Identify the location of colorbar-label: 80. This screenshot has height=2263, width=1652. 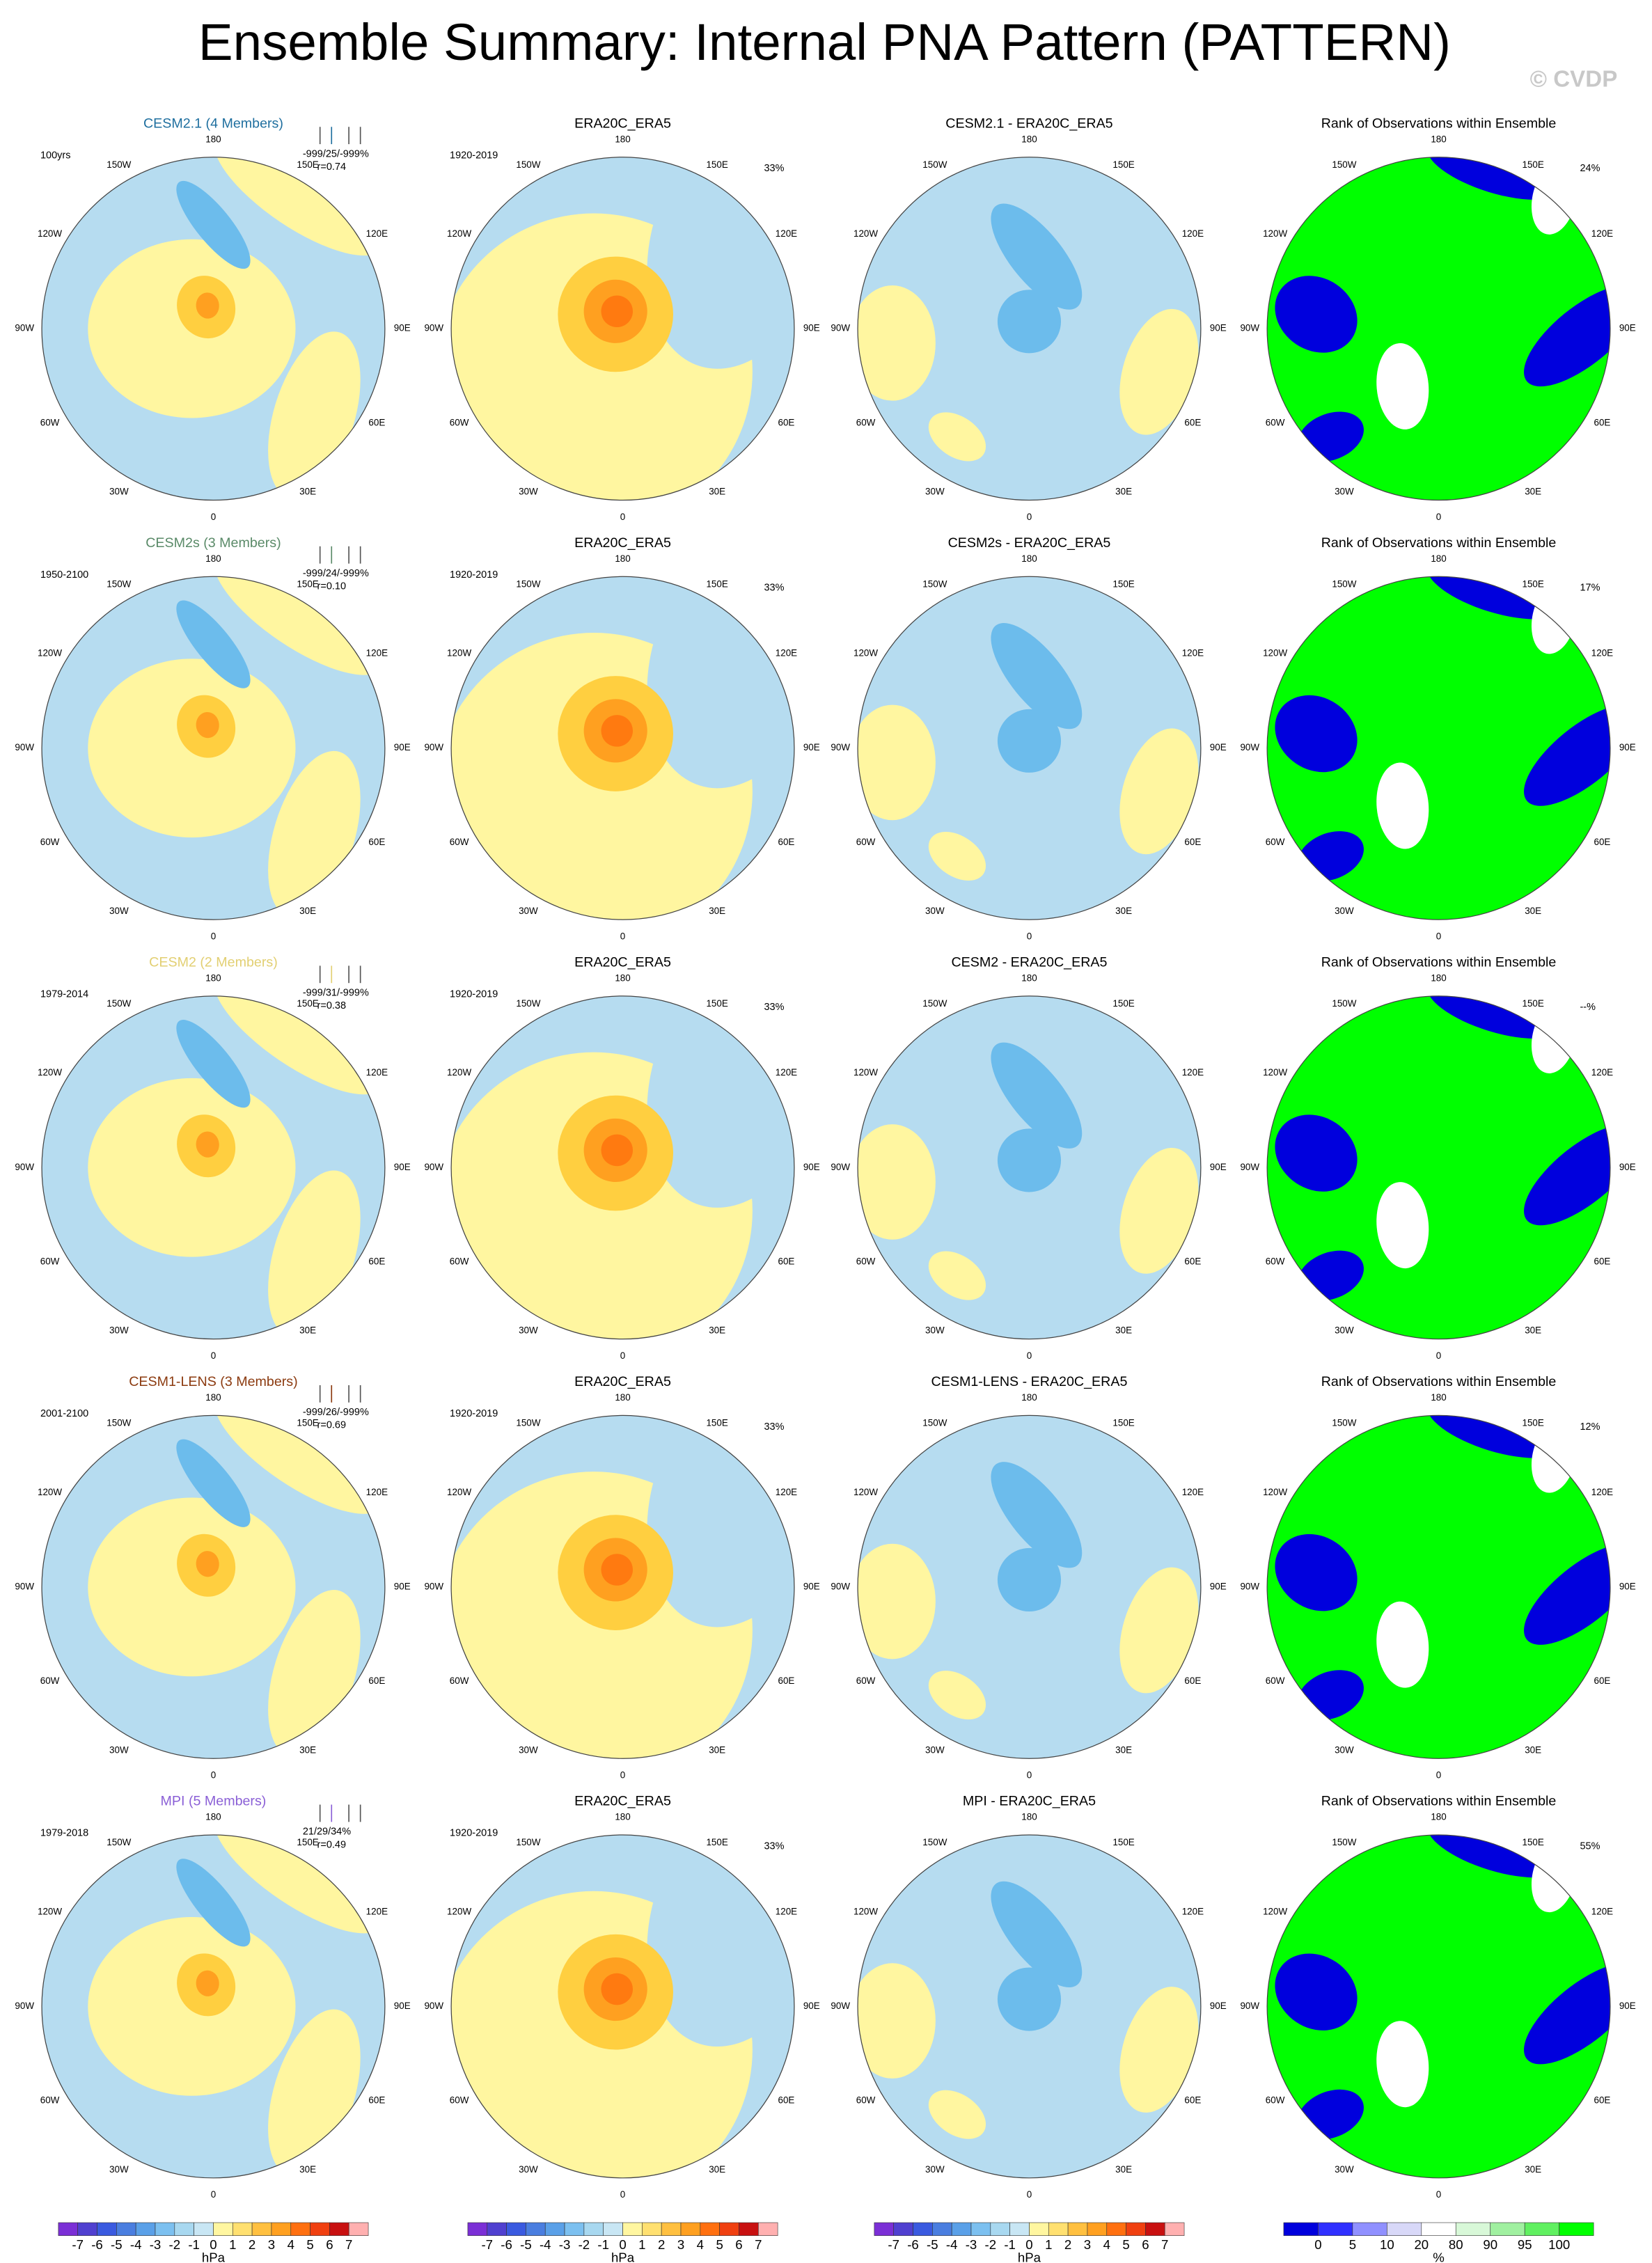
(1456, 2244).